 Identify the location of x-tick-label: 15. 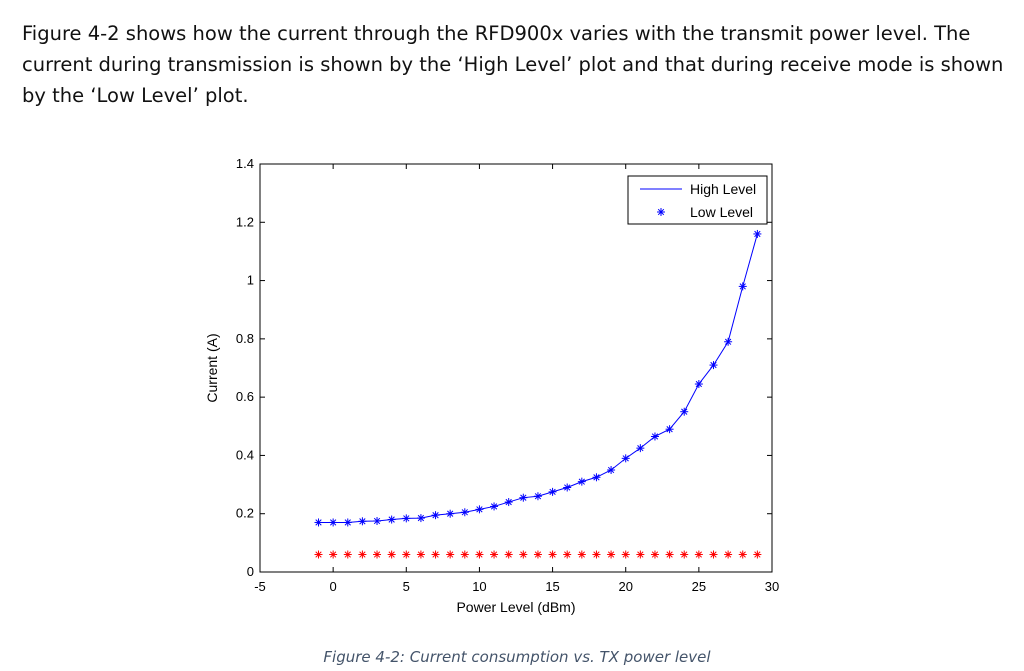
(552, 586).